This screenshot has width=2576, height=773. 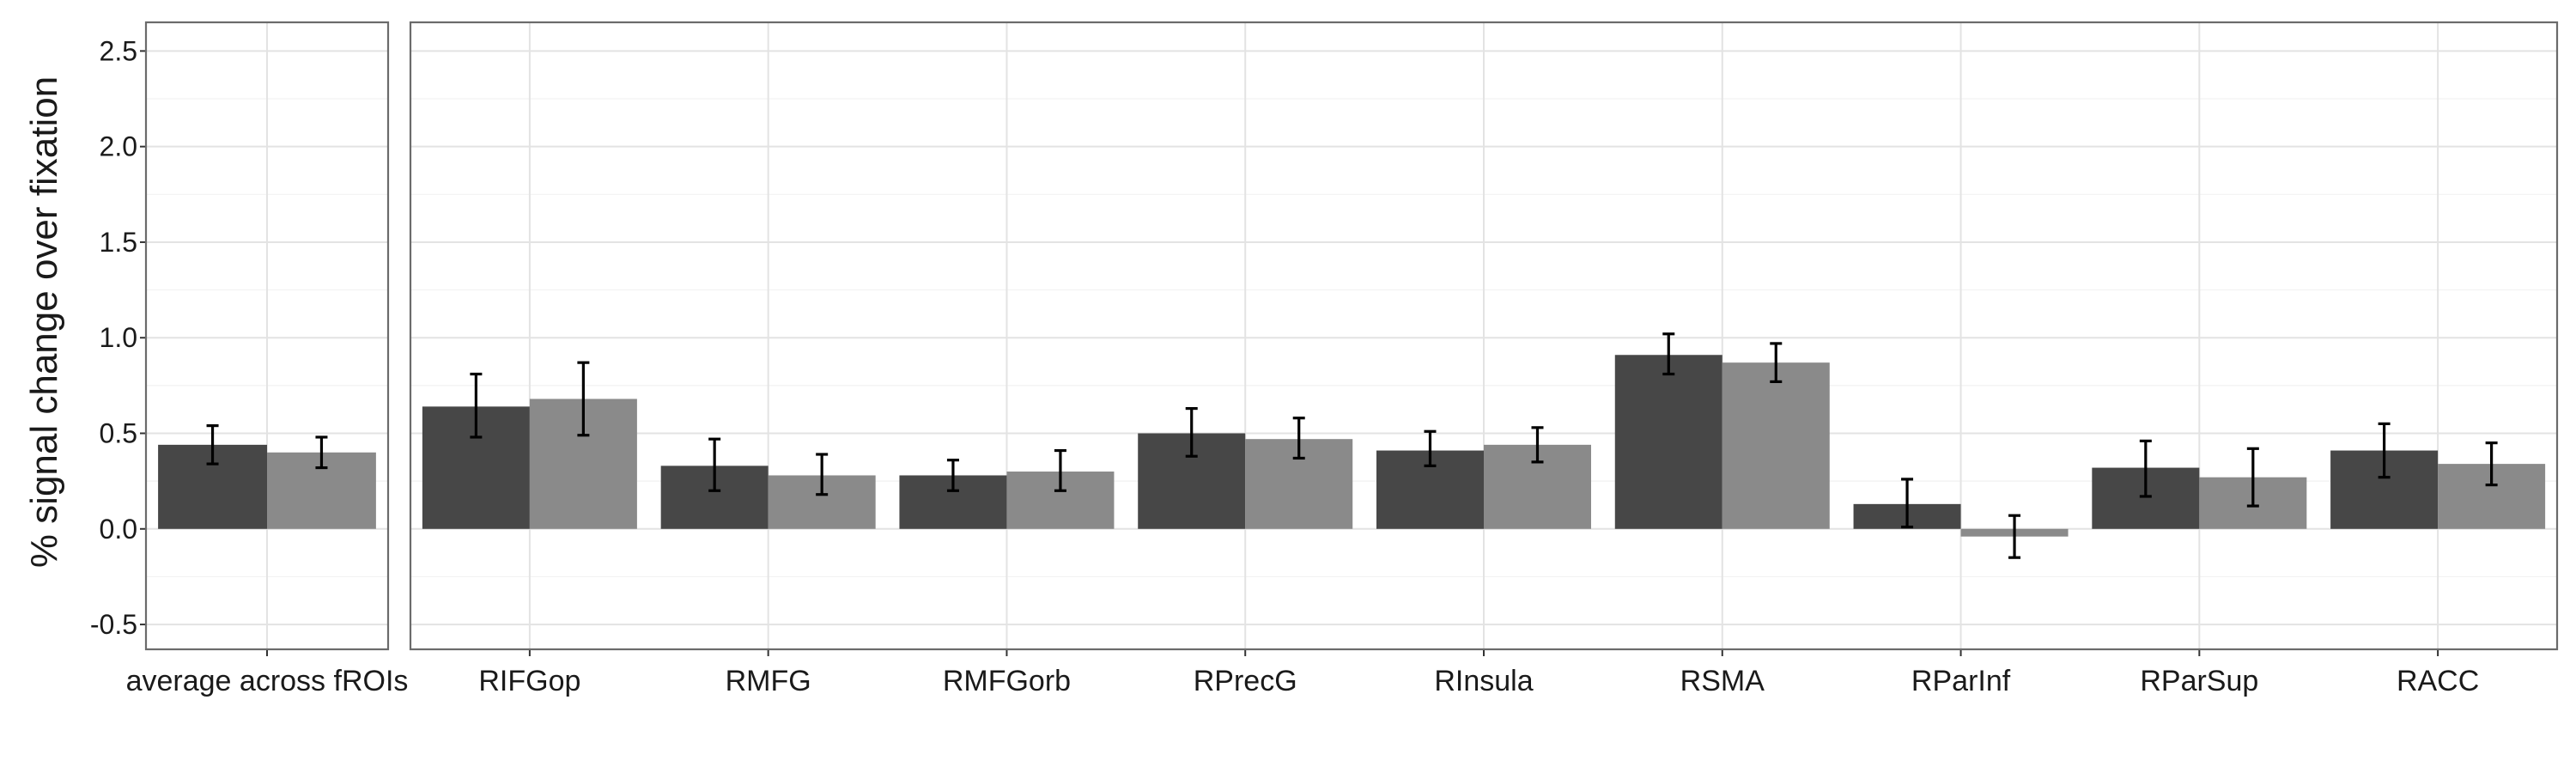 What do you see at coordinates (118, 50) in the screenshot?
I see `y-tick-label: 2.5` at bounding box center [118, 50].